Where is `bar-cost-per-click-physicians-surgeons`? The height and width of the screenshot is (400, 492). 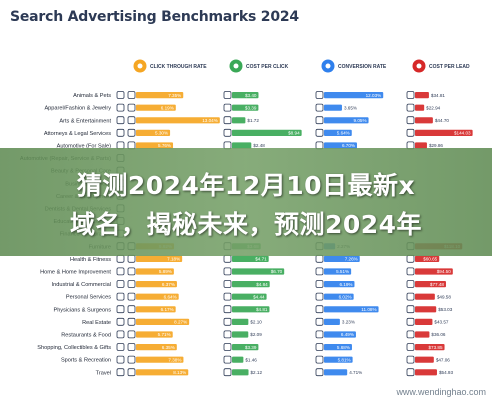 bar-cost-per-click-physicians-surgeons is located at coordinates (251, 309).